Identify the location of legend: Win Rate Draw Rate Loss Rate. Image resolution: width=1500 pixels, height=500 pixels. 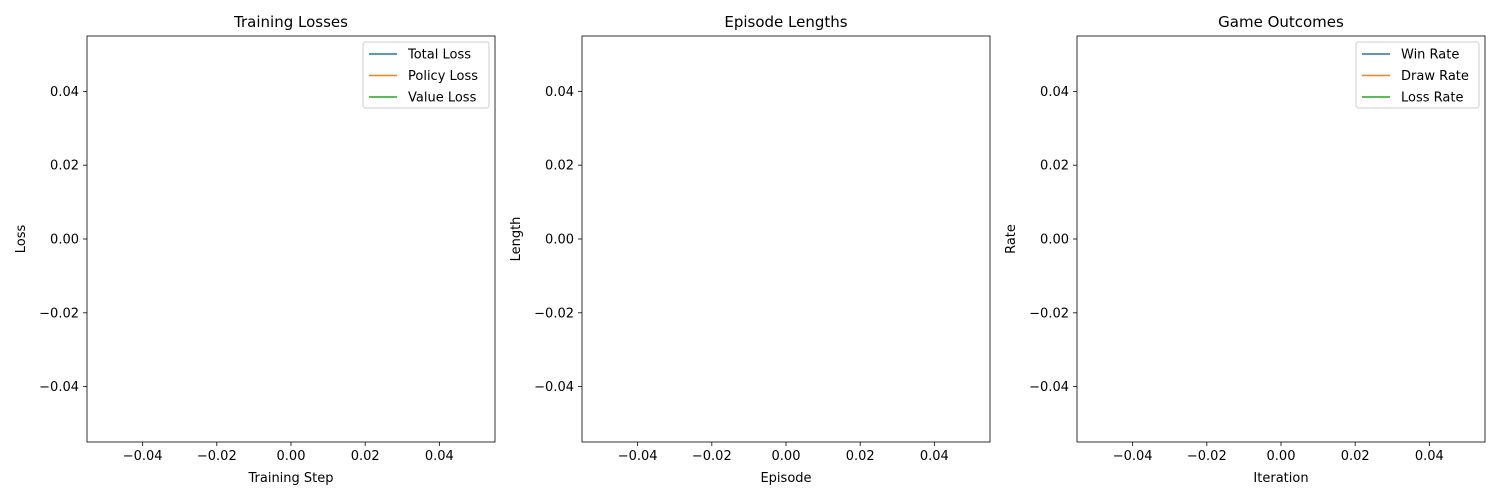
(1417, 75).